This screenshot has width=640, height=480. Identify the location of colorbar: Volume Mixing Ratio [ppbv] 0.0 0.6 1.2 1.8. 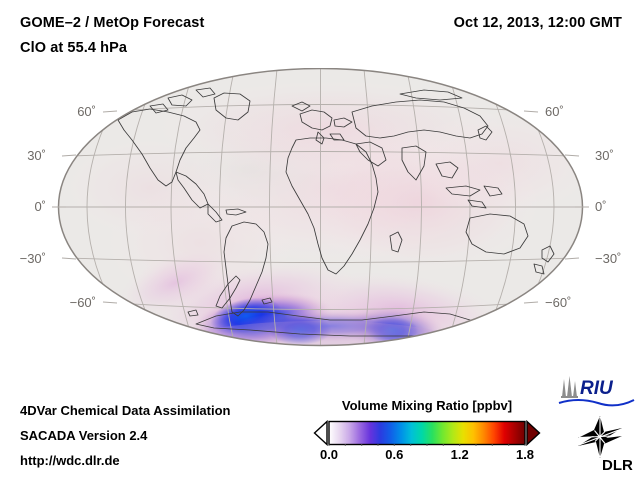
(427, 436).